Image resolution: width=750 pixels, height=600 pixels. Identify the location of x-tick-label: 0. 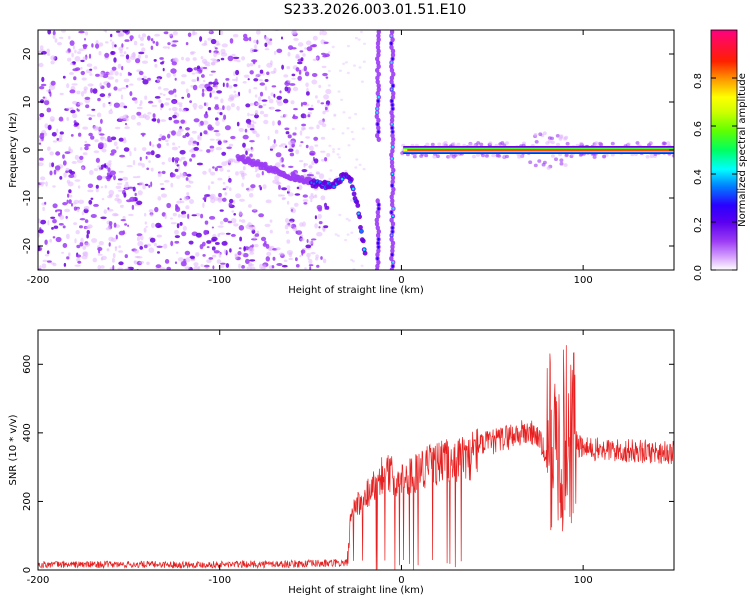
(401, 580).